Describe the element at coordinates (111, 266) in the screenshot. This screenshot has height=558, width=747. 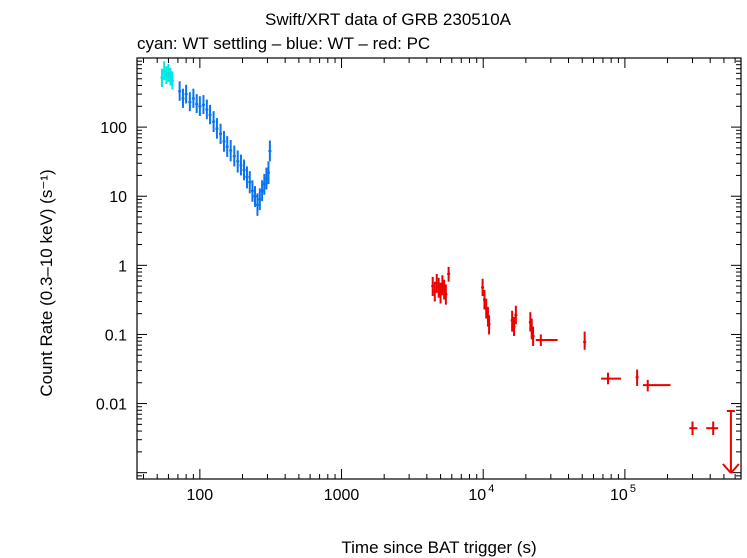
I see `y-axis-tick-labels: 100 10 1 0.1 0.01` at that location.